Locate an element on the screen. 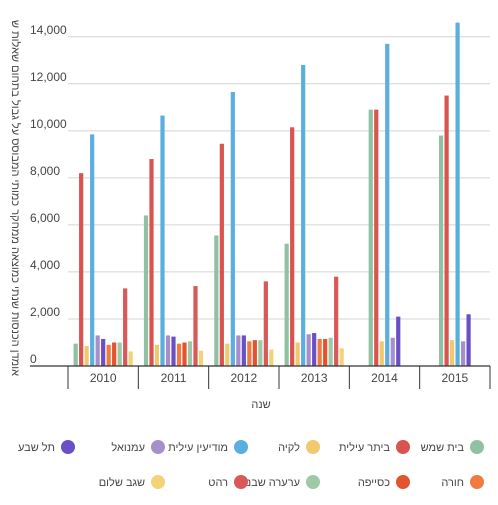 This screenshot has width=498, height=505. x-tick-label: 2010 is located at coordinates (103, 378).